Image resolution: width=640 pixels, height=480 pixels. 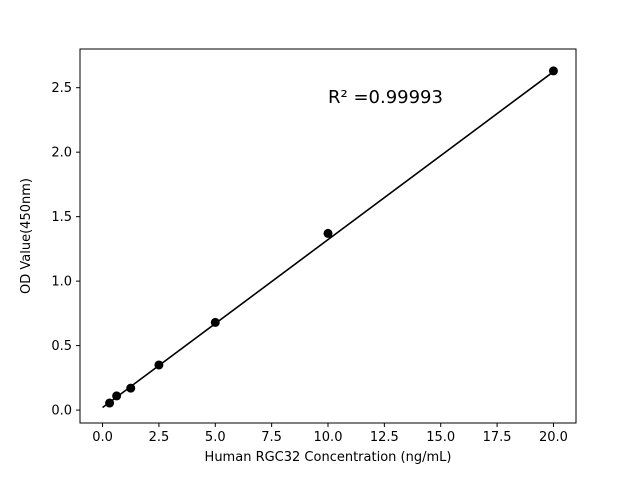 What do you see at coordinates (61, 217) in the screenshot?
I see `y-tick-label: 1.5` at bounding box center [61, 217].